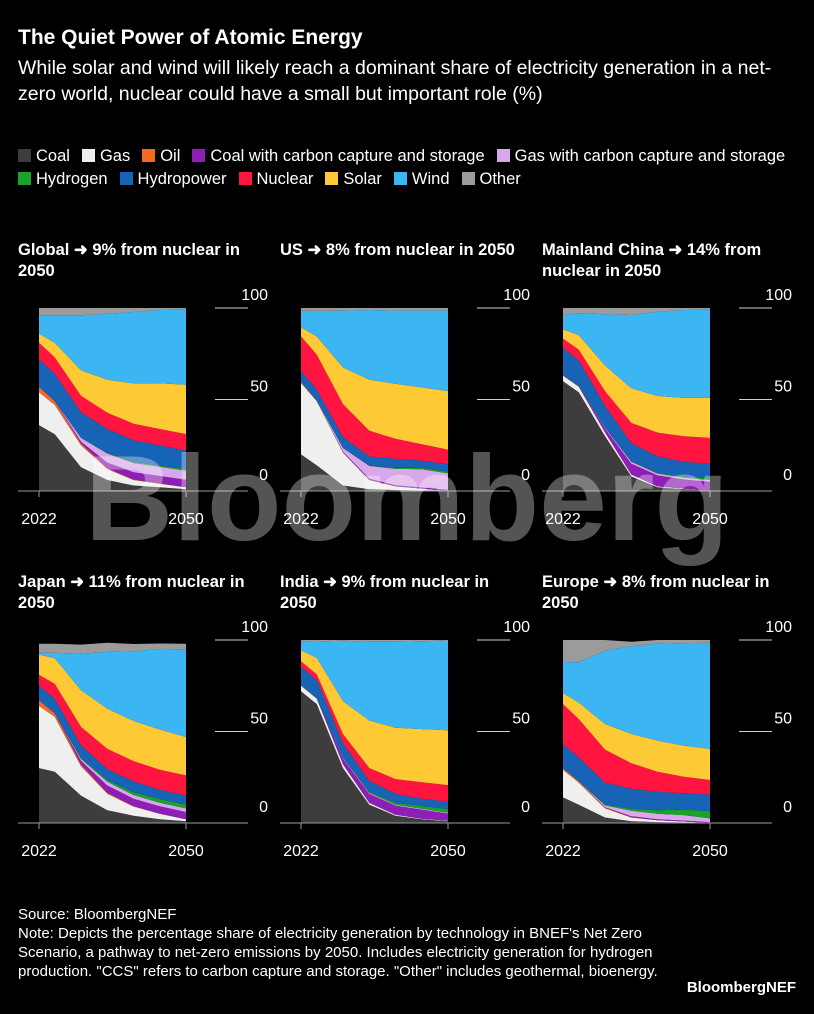  Describe the element at coordinates (275, 179) in the screenshot. I see `legend-item: Nuclear` at that location.